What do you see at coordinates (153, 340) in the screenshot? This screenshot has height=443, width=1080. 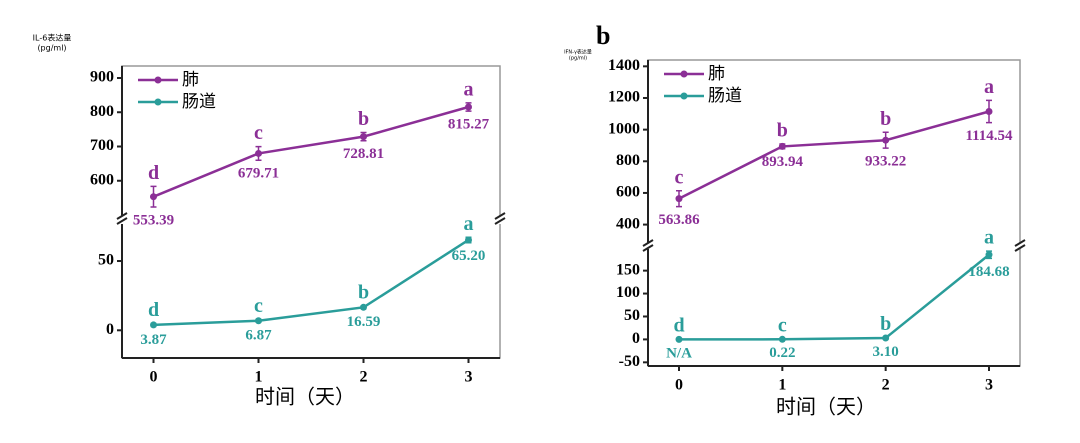 I see `value-label: 3.87` at bounding box center [153, 340].